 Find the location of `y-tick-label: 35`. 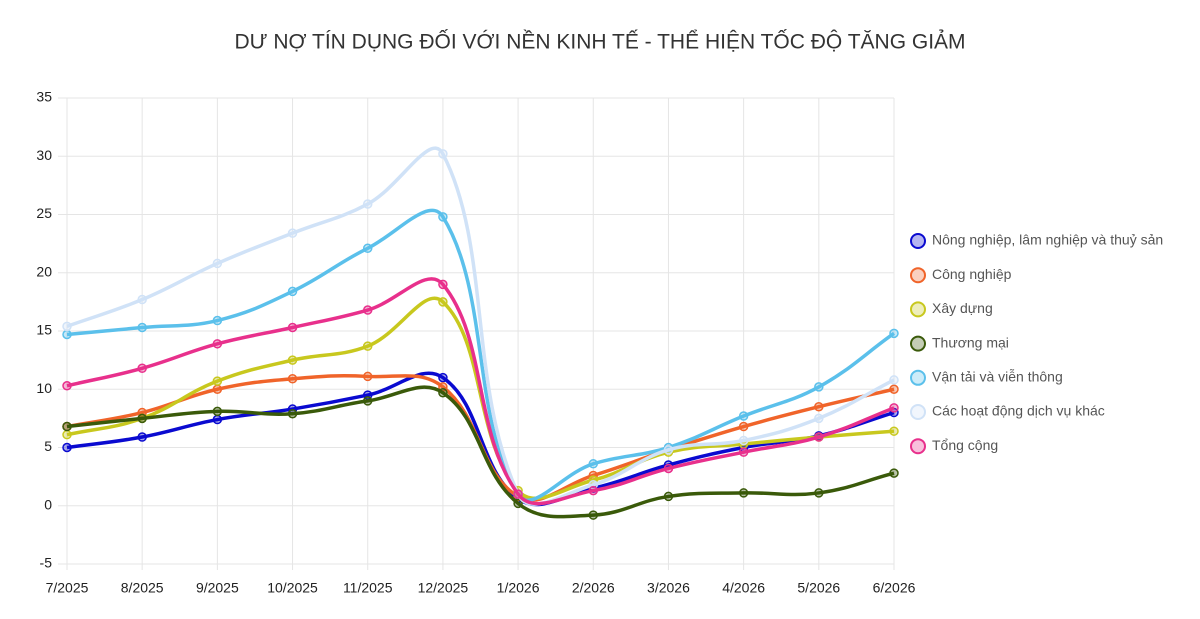

y-tick-label: 35 is located at coordinates (44, 97).